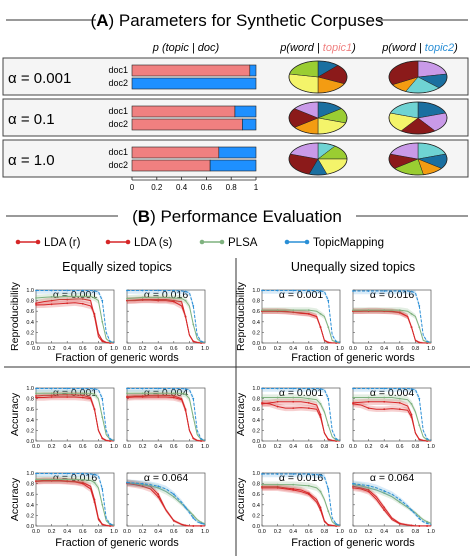 The height and width of the screenshot is (559, 474). I want to click on line-plot: α = 0.016 0.0 0.2 0.4 0.6 0.8 1.0, so click(392, 320).